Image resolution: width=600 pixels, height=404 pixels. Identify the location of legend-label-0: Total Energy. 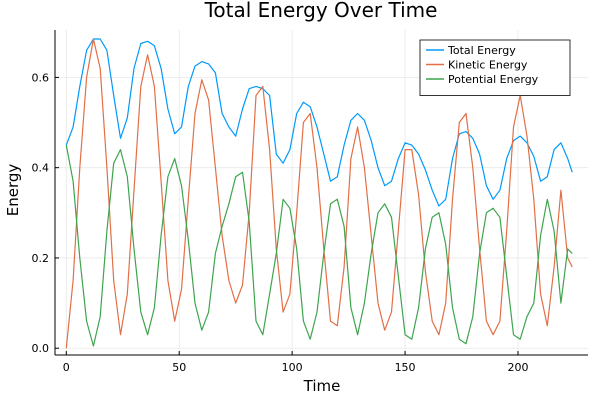
(481, 50).